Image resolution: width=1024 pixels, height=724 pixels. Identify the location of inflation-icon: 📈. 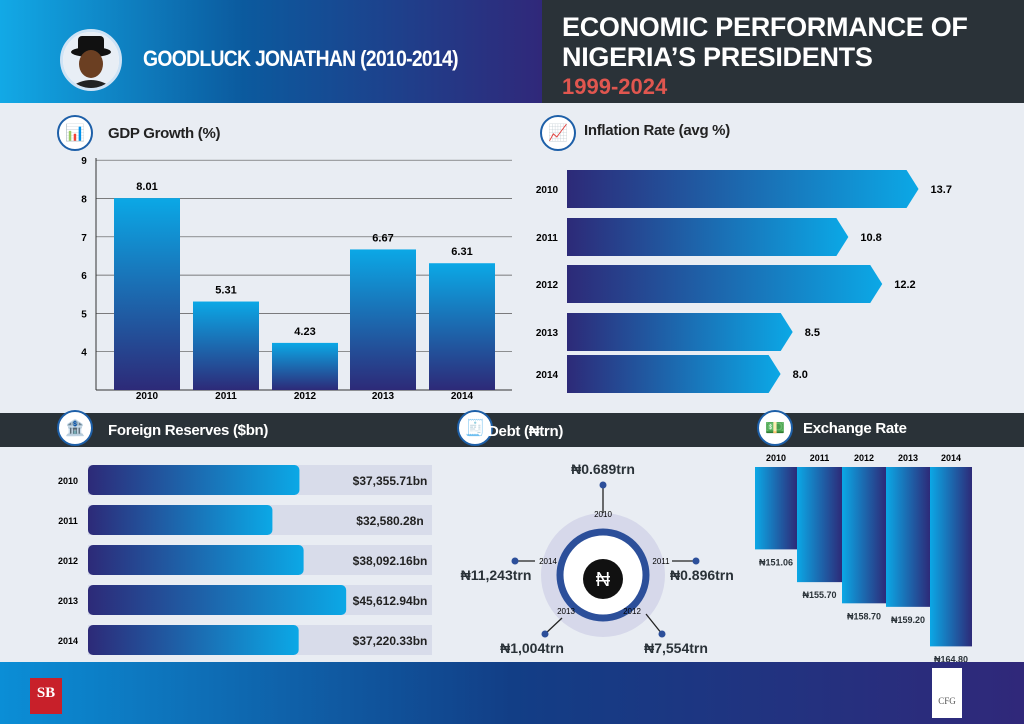
(558, 133).